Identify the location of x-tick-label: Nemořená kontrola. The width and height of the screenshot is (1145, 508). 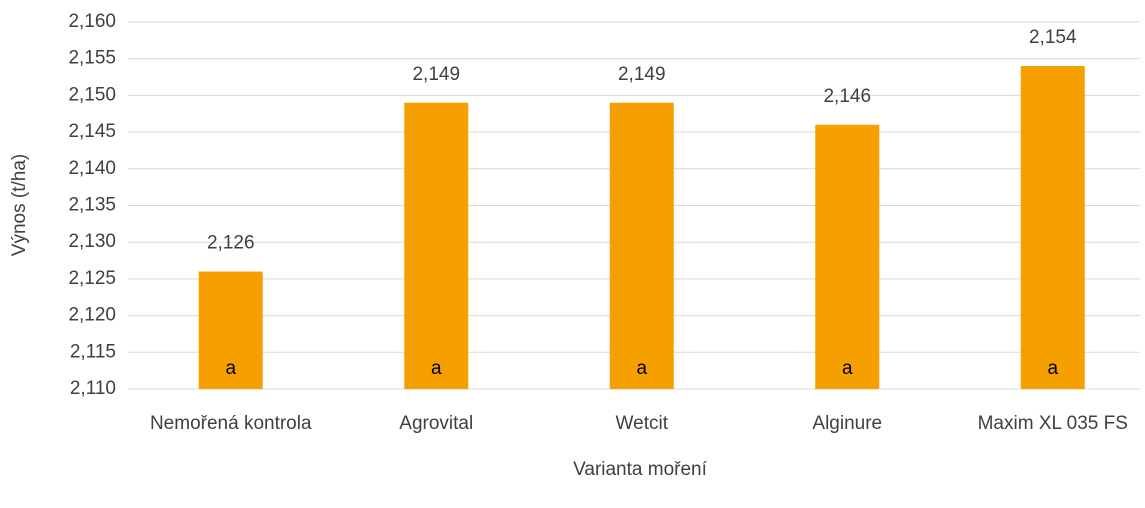
(230, 423).